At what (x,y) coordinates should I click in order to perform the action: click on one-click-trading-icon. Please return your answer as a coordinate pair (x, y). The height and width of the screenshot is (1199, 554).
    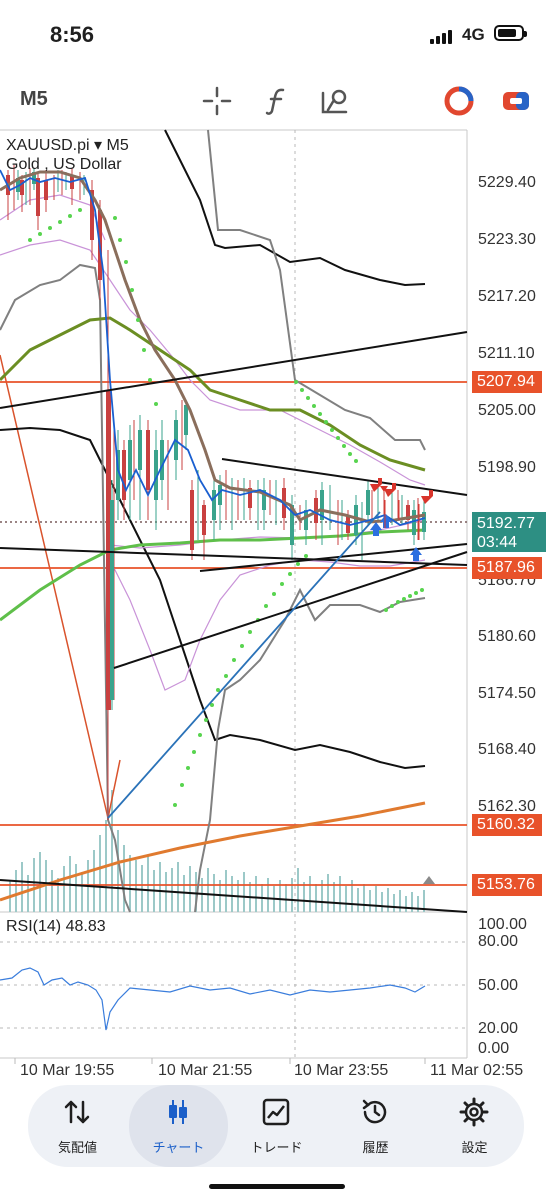
    Looking at the image, I should click on (516, 101).